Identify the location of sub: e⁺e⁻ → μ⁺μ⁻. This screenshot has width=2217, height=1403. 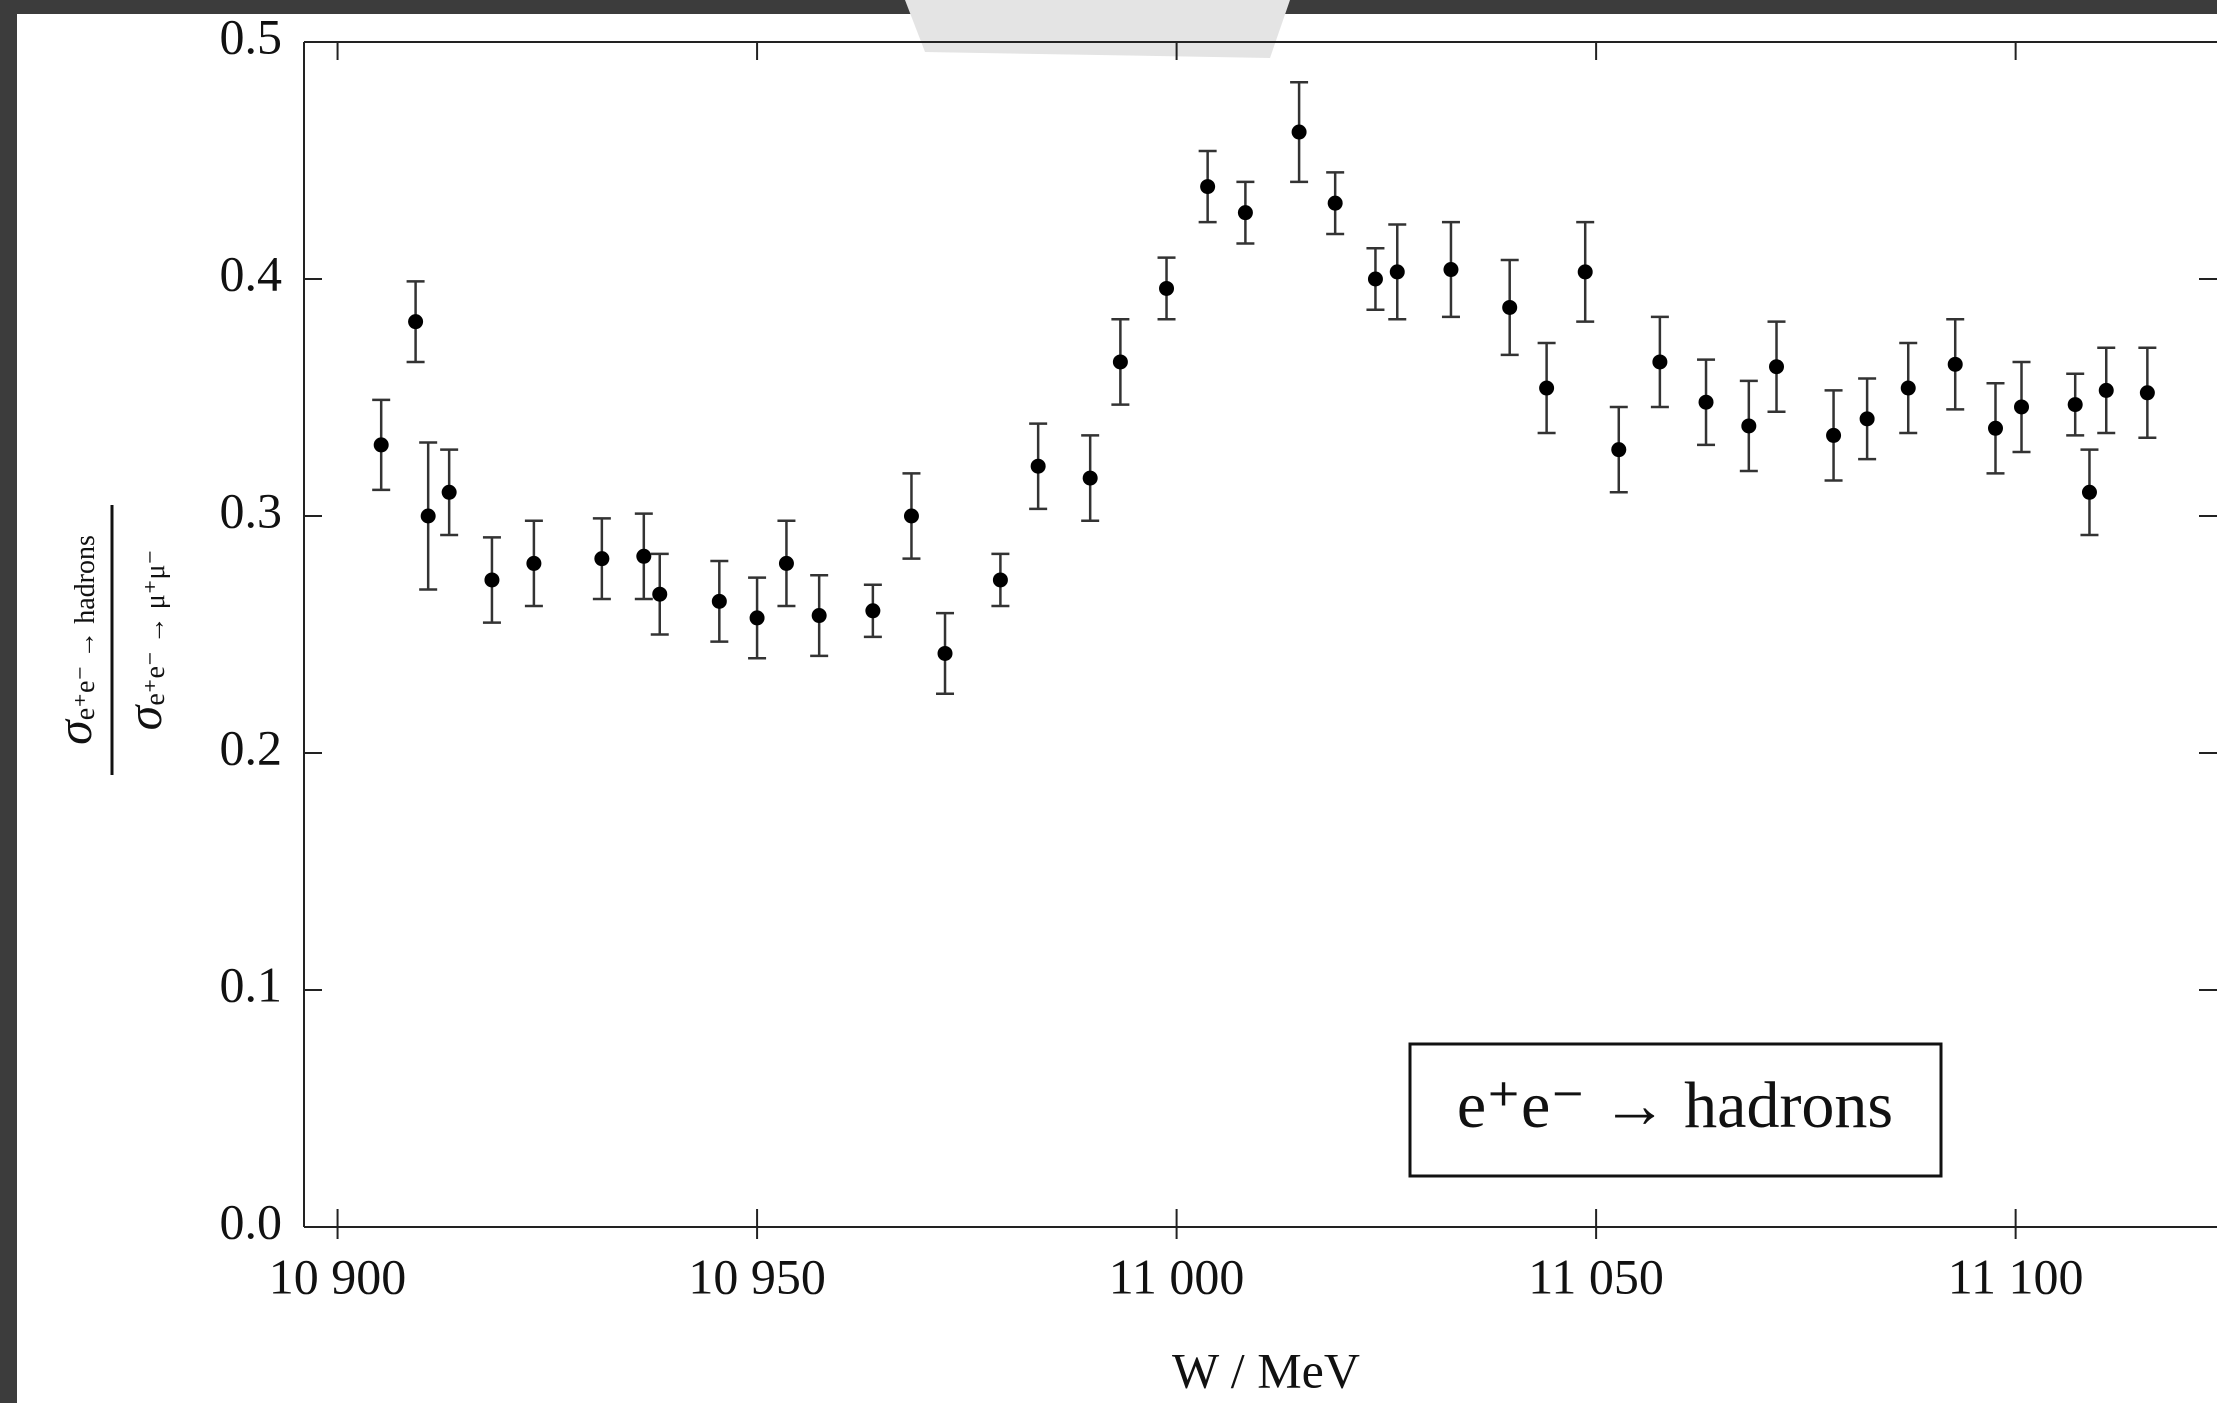
(155, 628).